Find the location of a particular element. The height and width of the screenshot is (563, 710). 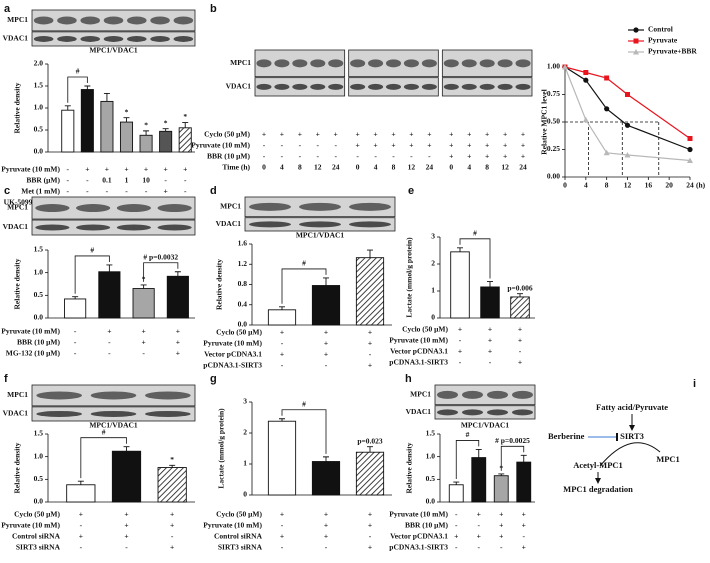

bracket-label: # p=0.0032 is located at coordinates (160, 256).